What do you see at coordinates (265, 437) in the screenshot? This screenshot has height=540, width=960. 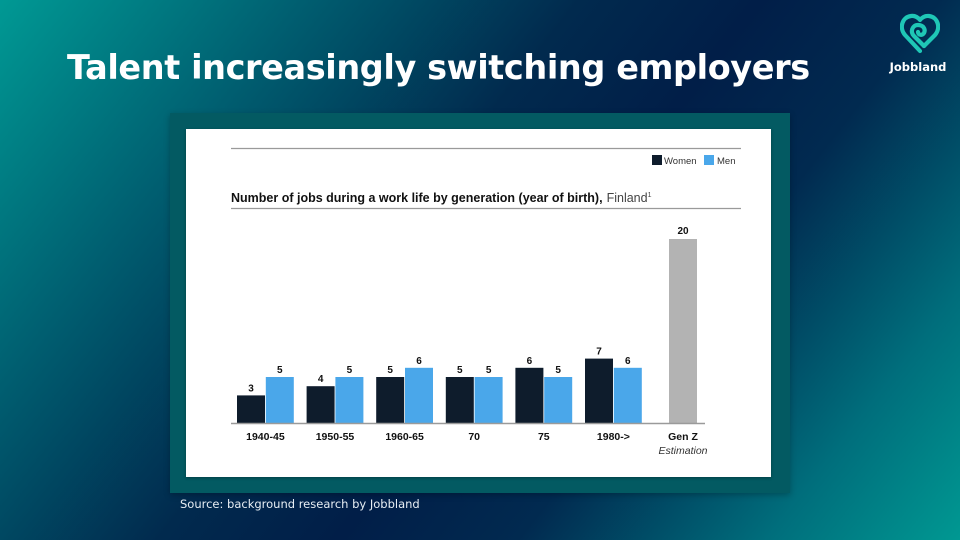 I see `x-tick-label-1940-45: 1940-45` at bounding box center [265, 437].